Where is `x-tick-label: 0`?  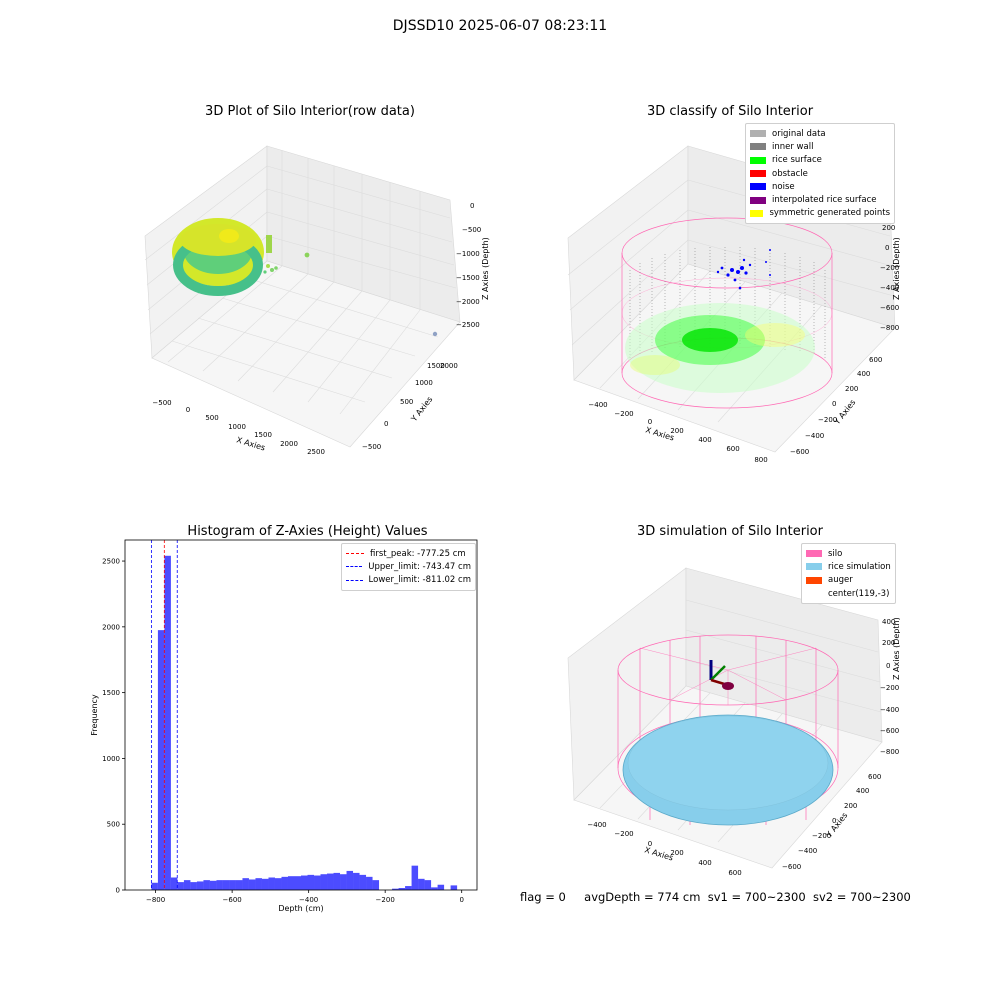
x-tick-label: 0 is located at coordinates (461, 900).